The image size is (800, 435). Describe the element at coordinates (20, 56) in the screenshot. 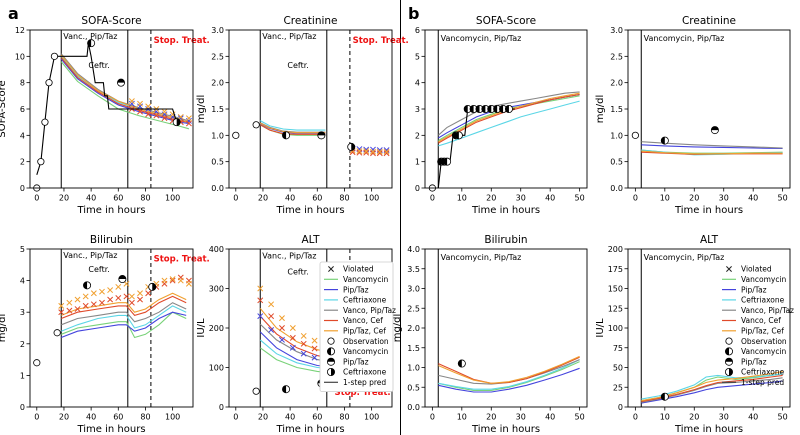

I see `y-tick-label: 10` at that location.